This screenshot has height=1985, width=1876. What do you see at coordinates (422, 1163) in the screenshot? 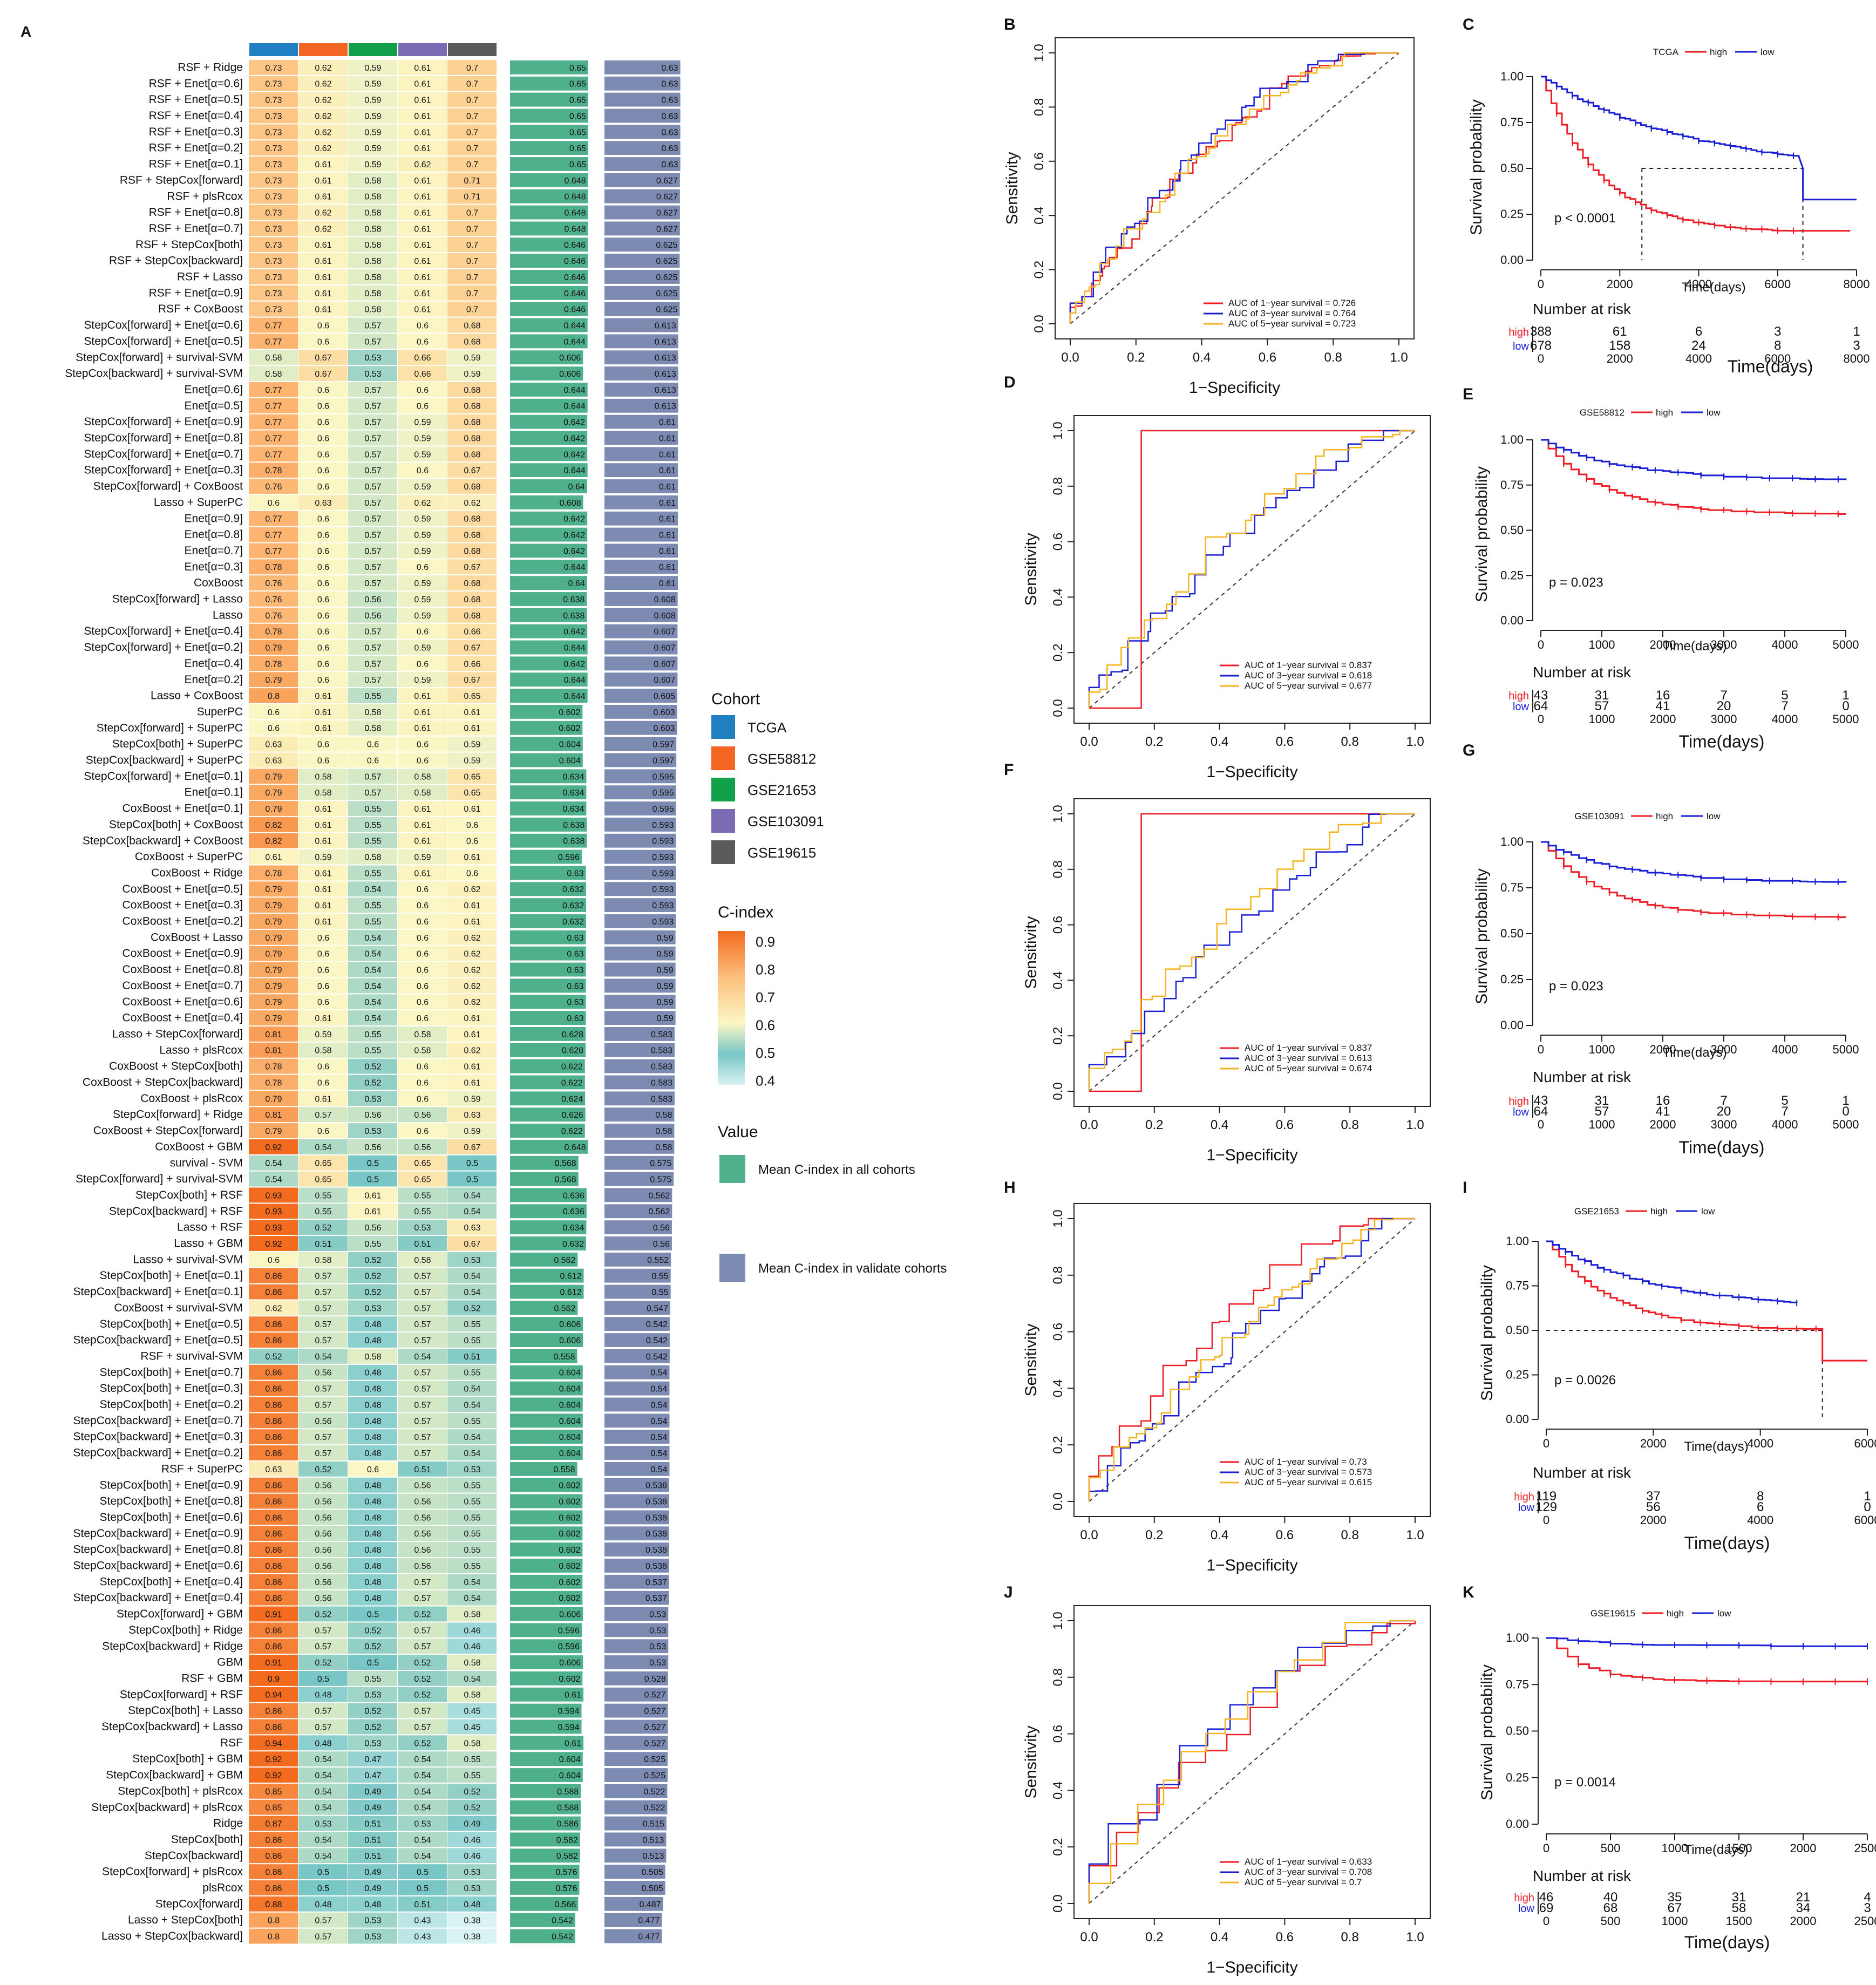
I see `heatmap-cell-value: 0.65` at bounding box center [422, 1163].